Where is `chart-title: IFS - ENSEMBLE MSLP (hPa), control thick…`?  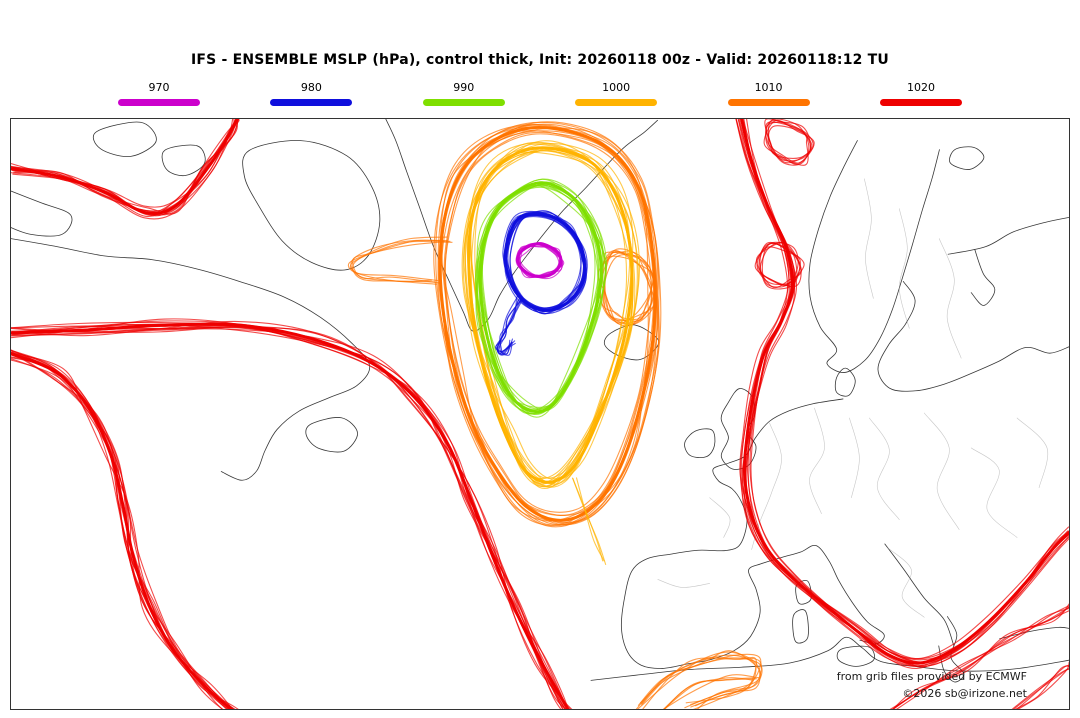
chart-title: IFS - ENSEMBLE MSLP (hPa), control thick… is located at coordinates (540, 60).